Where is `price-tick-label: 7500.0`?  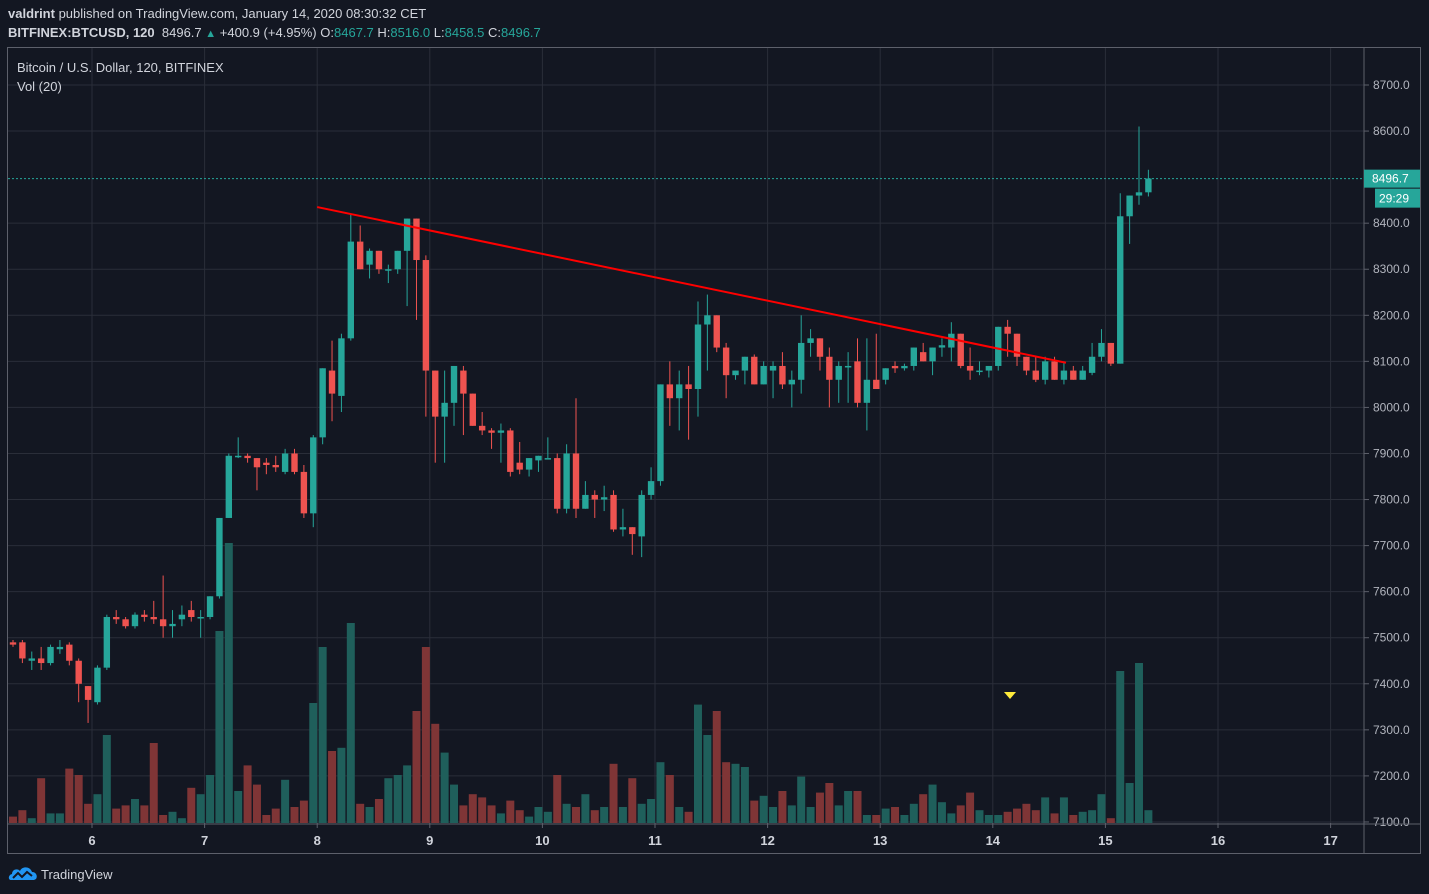
price-tick-label: 7500.0 is located at coordinates (1391, 638).